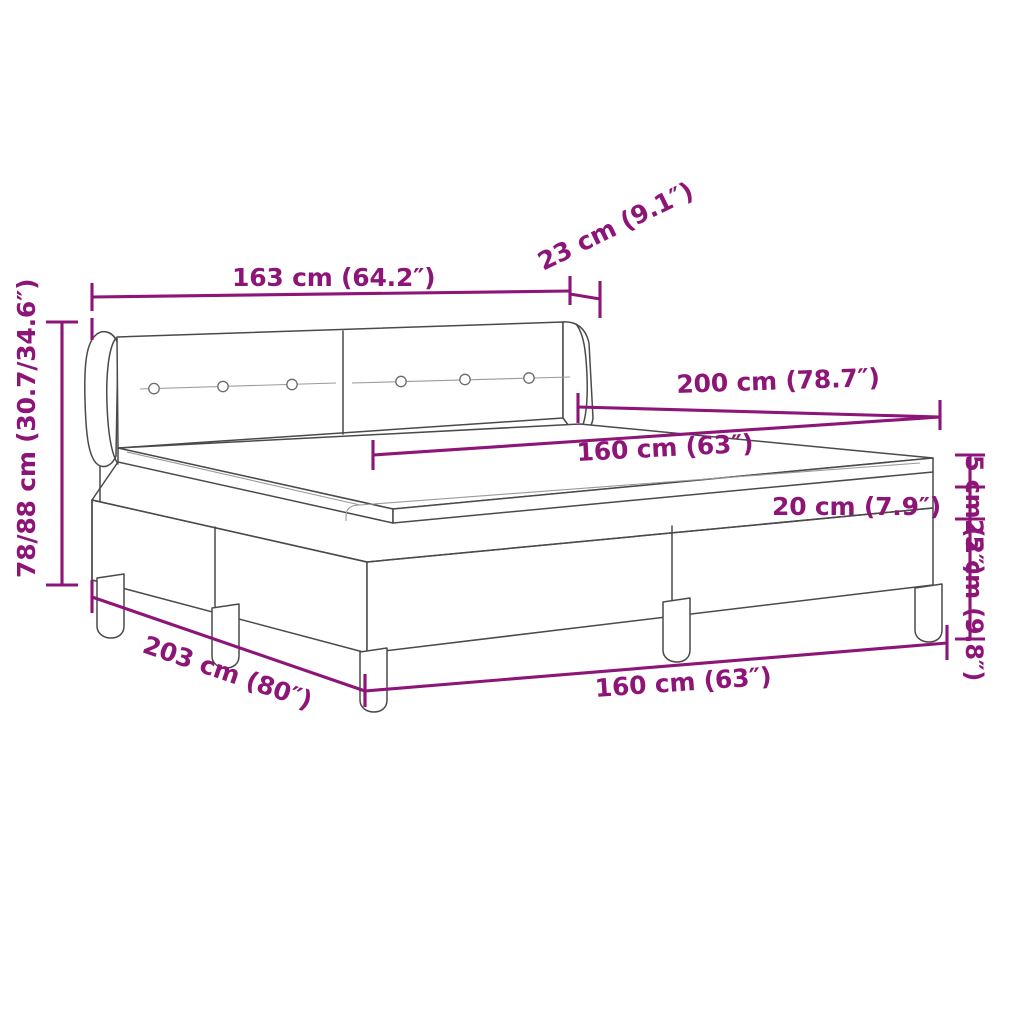  I want to click on label-mattress-length: 200 cm (78.7″), so click(778, 380).